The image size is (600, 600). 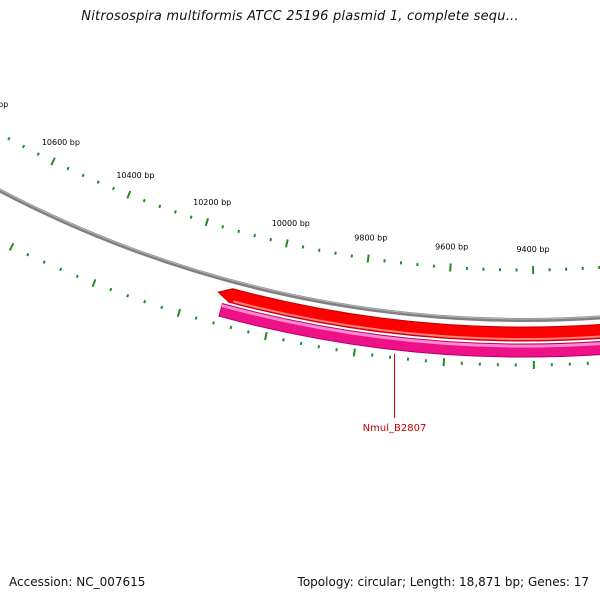 I want to click on tick-label: 9400 bp, so click(x=532, y=249).